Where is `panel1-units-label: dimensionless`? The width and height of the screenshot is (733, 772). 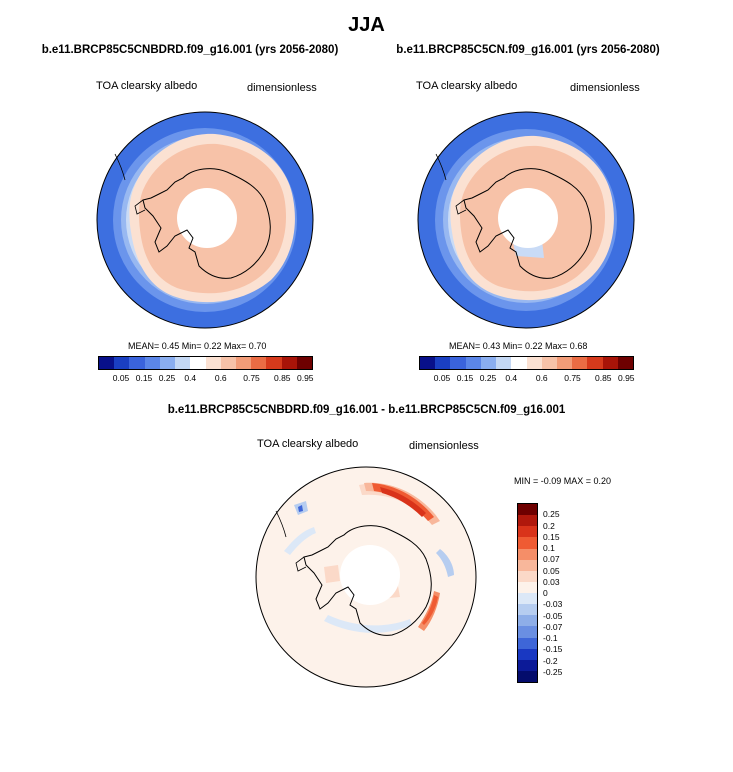 panel1-units-label: dimensionless is located at coordinates (282, 88).